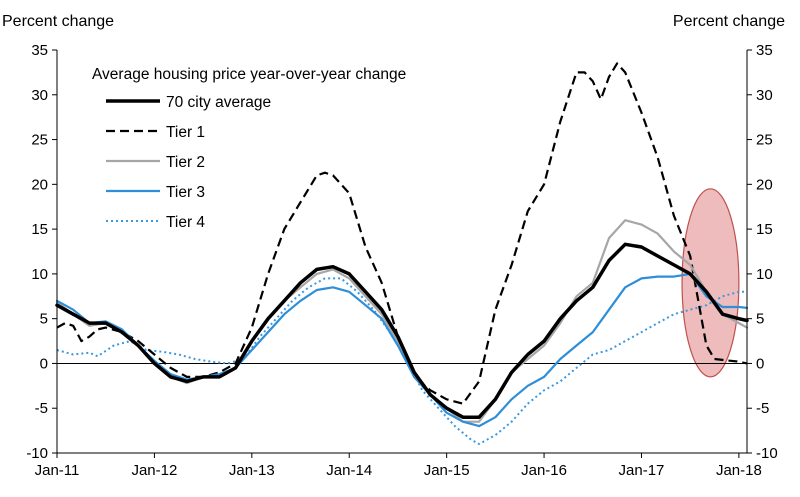 This screenshot has width=800, height=497. Describe the element at coordinates (767, 453) in the screenshot. I see `y-tick-label-right: -10` at that location.